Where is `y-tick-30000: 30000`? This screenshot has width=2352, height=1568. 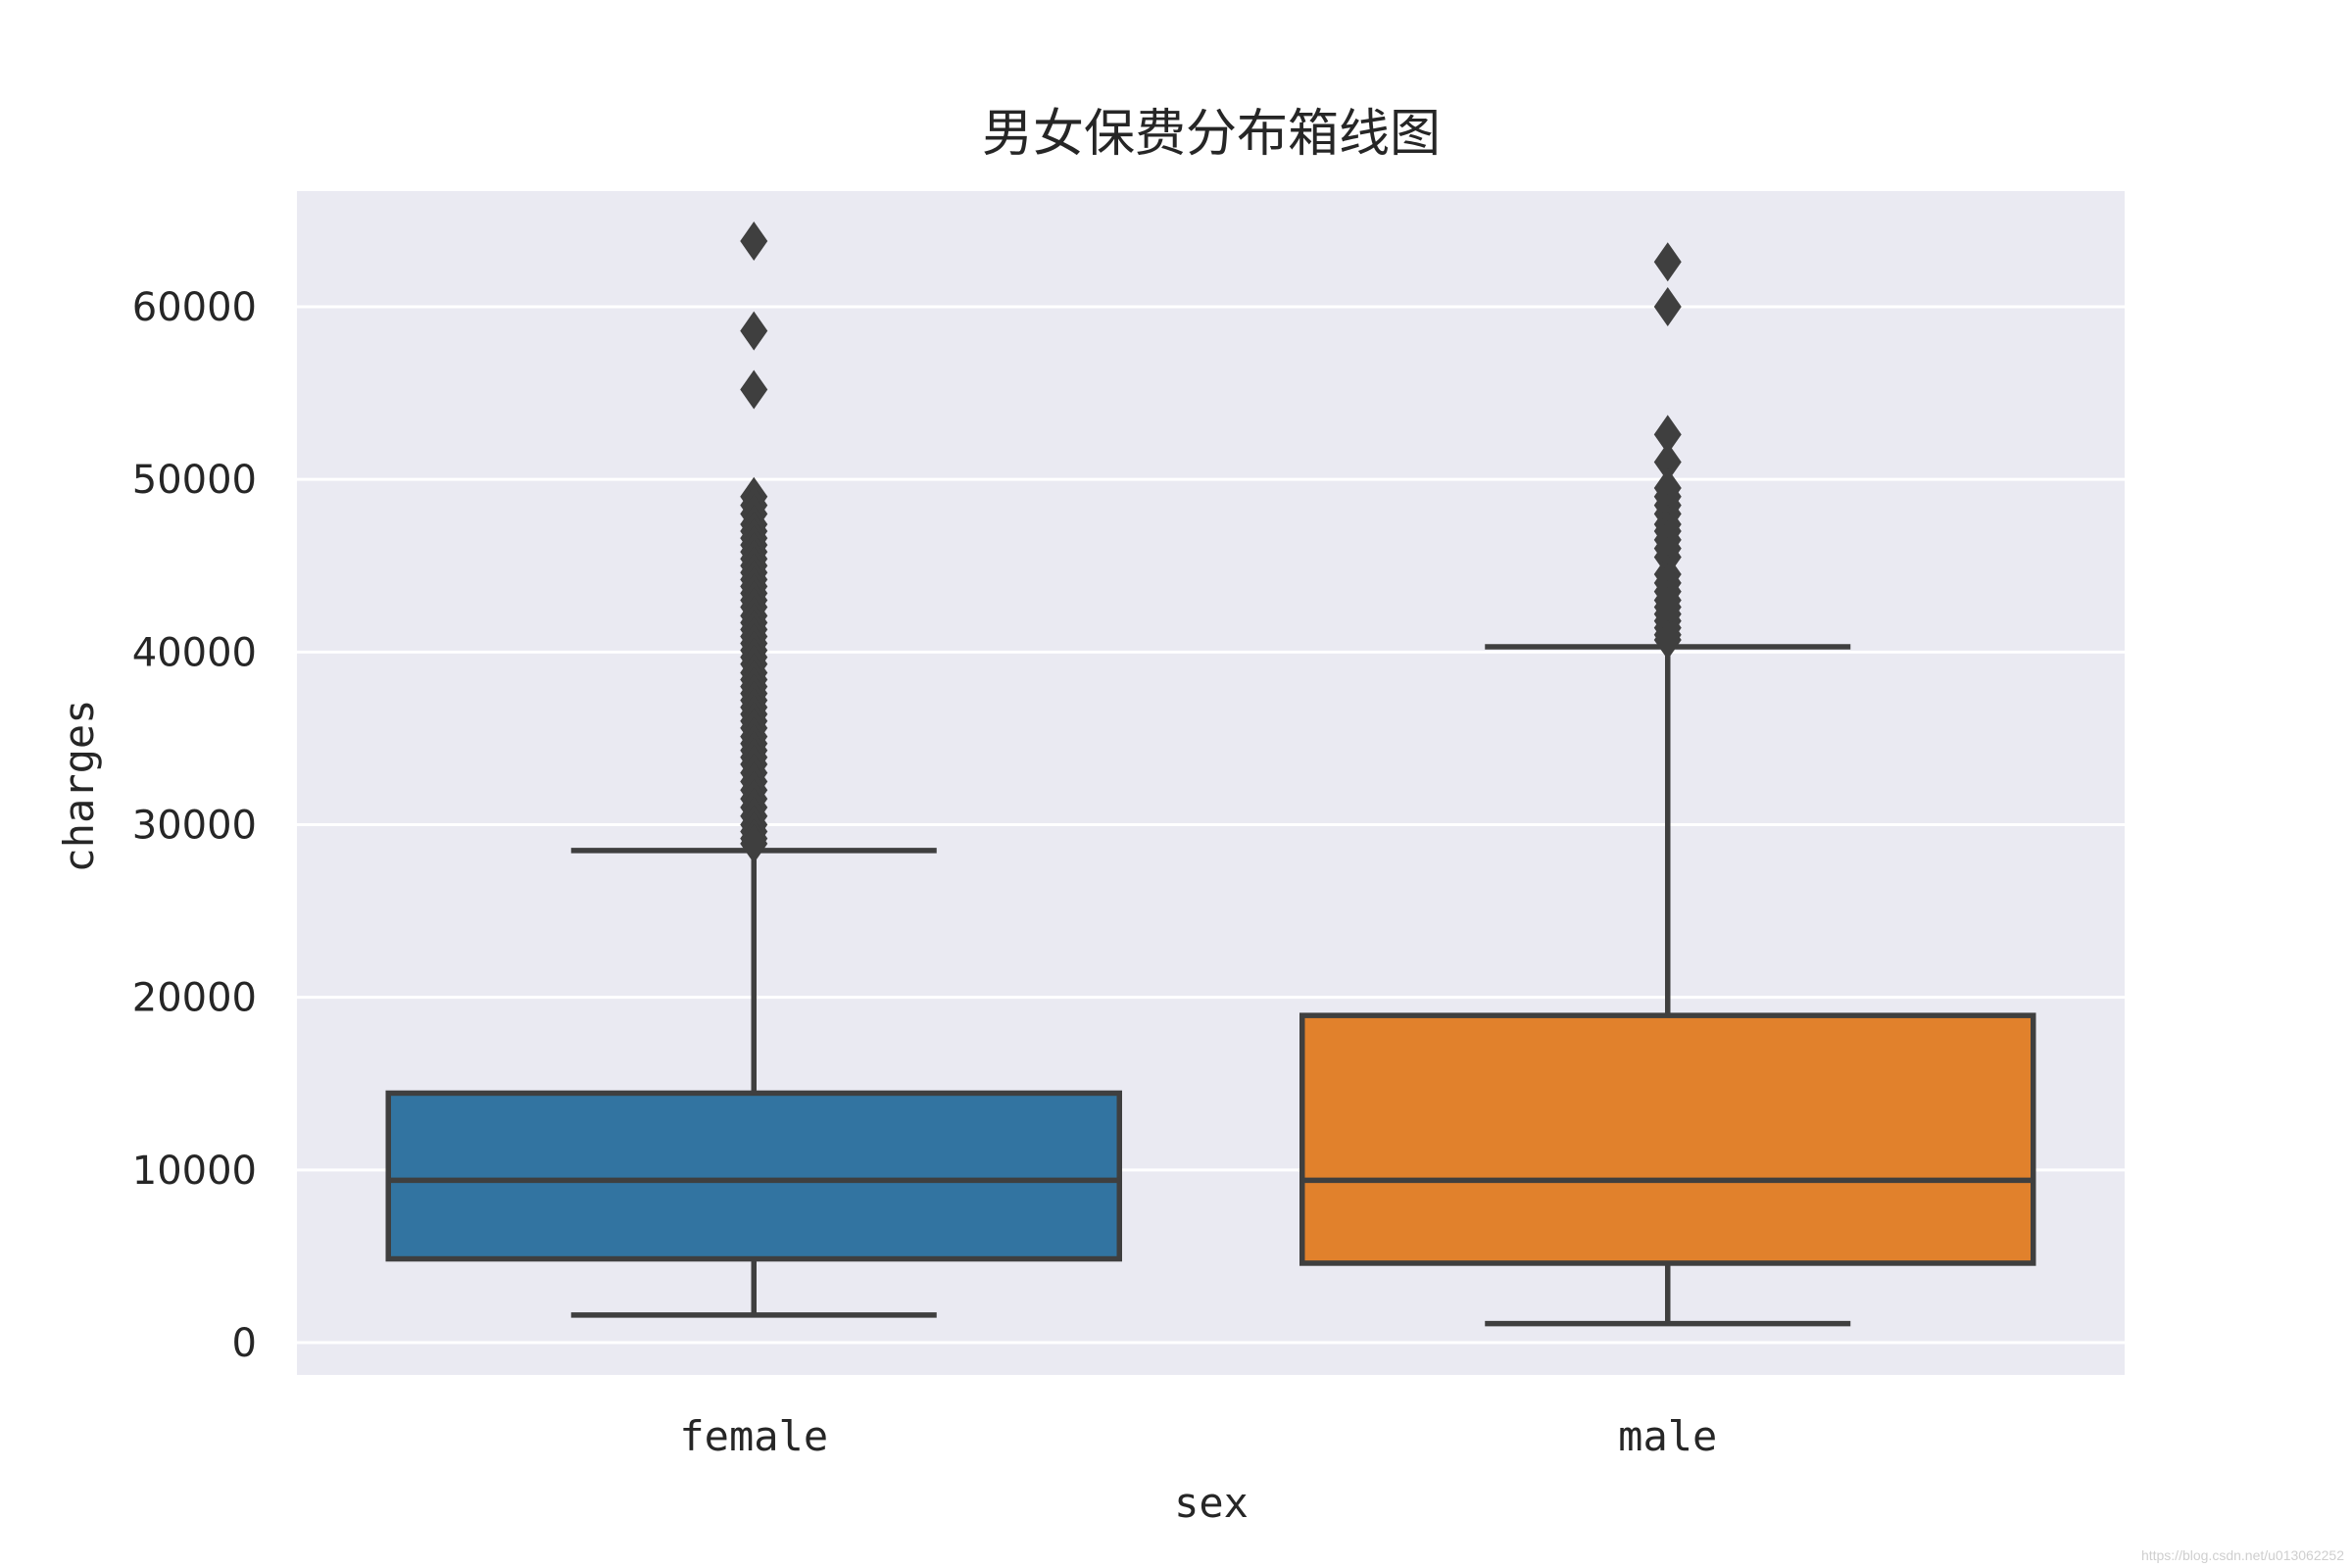
y-tick-30000: 30000 is located at coordinates (194, 826).